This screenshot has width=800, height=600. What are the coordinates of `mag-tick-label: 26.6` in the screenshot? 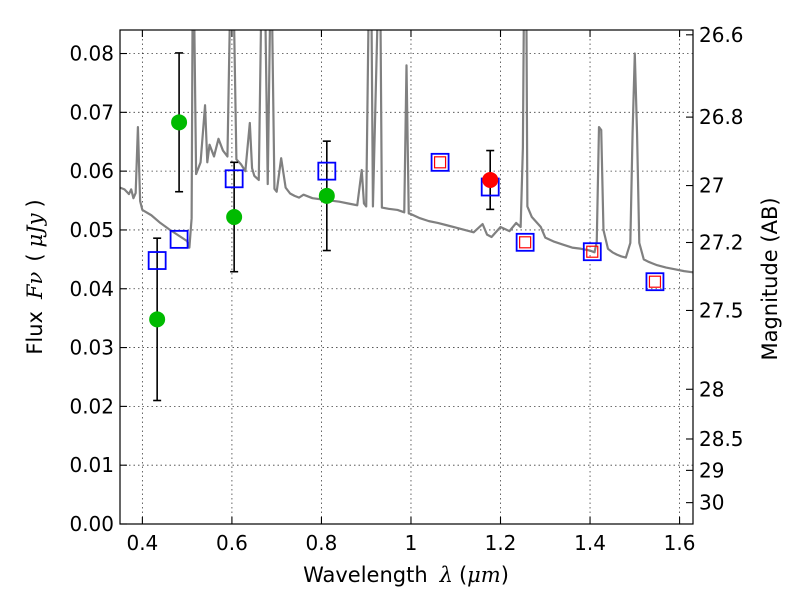 It's located at (721, 35).